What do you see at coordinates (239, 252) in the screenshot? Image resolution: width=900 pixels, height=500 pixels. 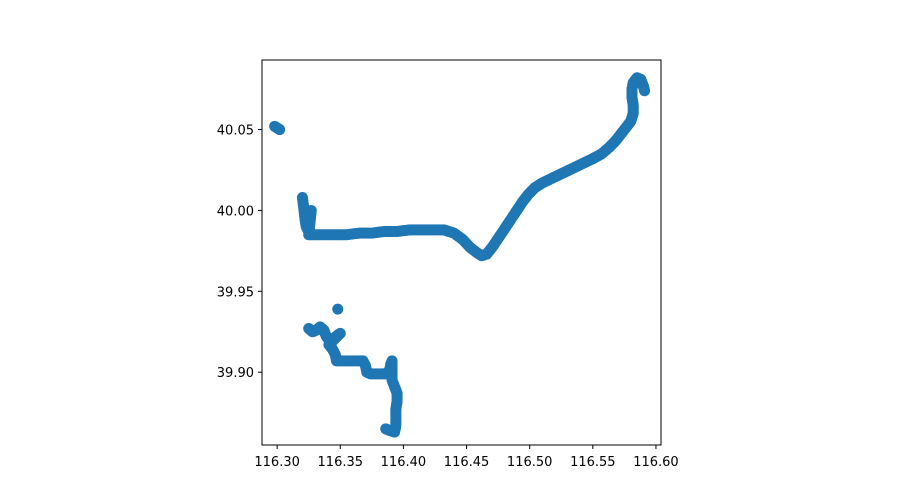 I see `y-axis: 39.90 39.95 40.00 40.05` at bounding box center [239, 252].